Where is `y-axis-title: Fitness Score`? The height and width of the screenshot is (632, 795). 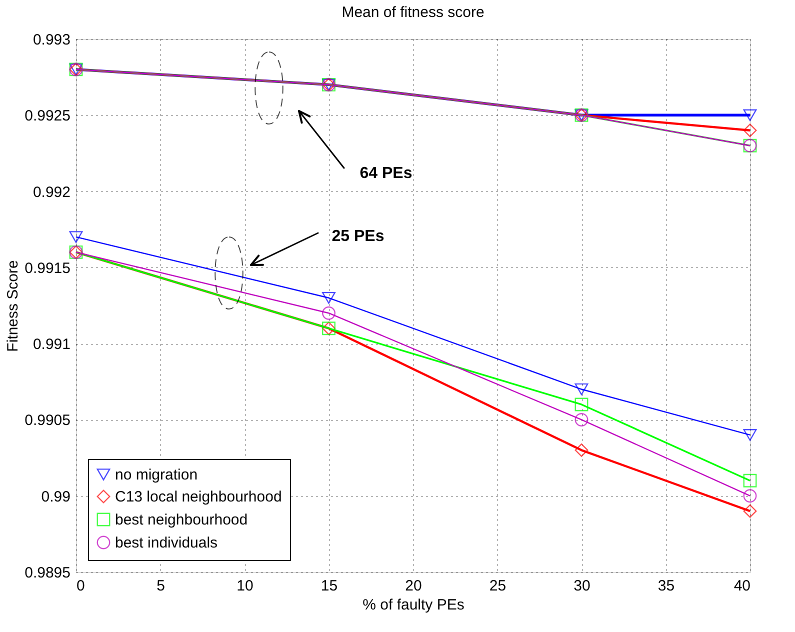
y-axis-title: Fitness Score is located at coordinates (13, 306).